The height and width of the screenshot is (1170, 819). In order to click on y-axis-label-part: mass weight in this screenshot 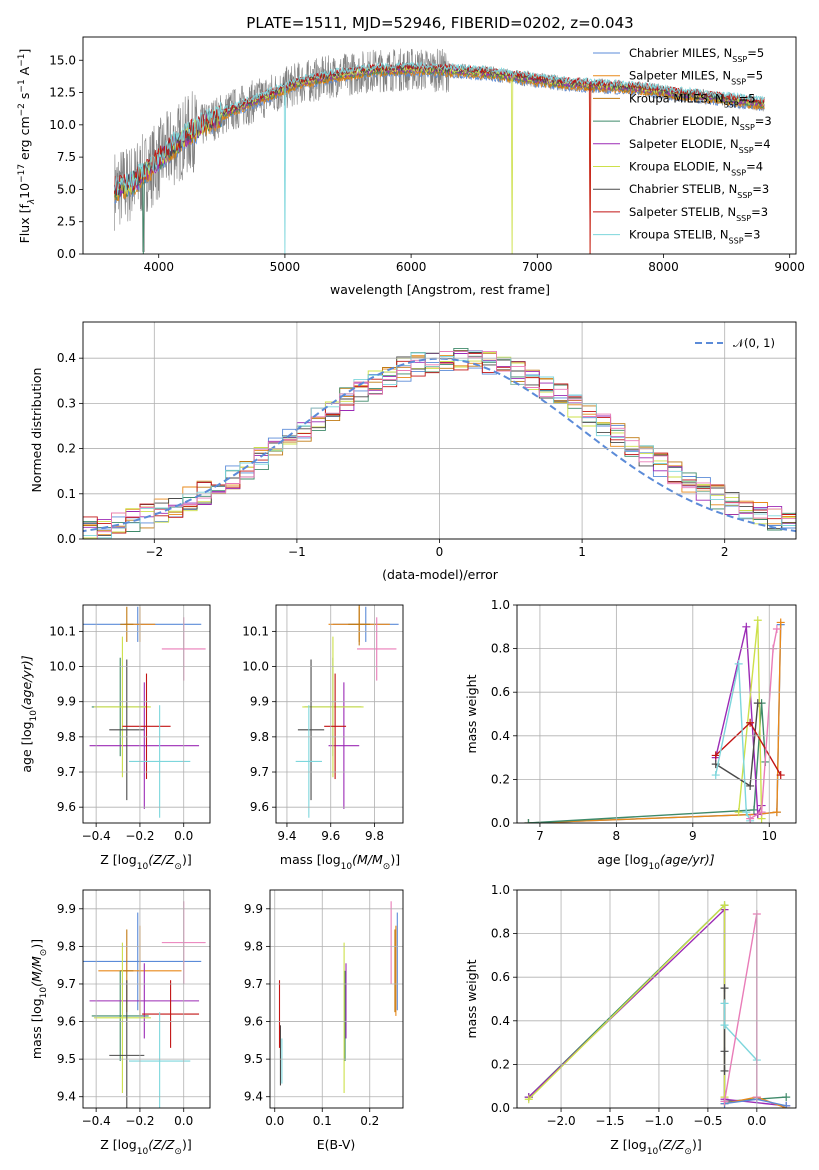, I will do `click(471, 998)`.